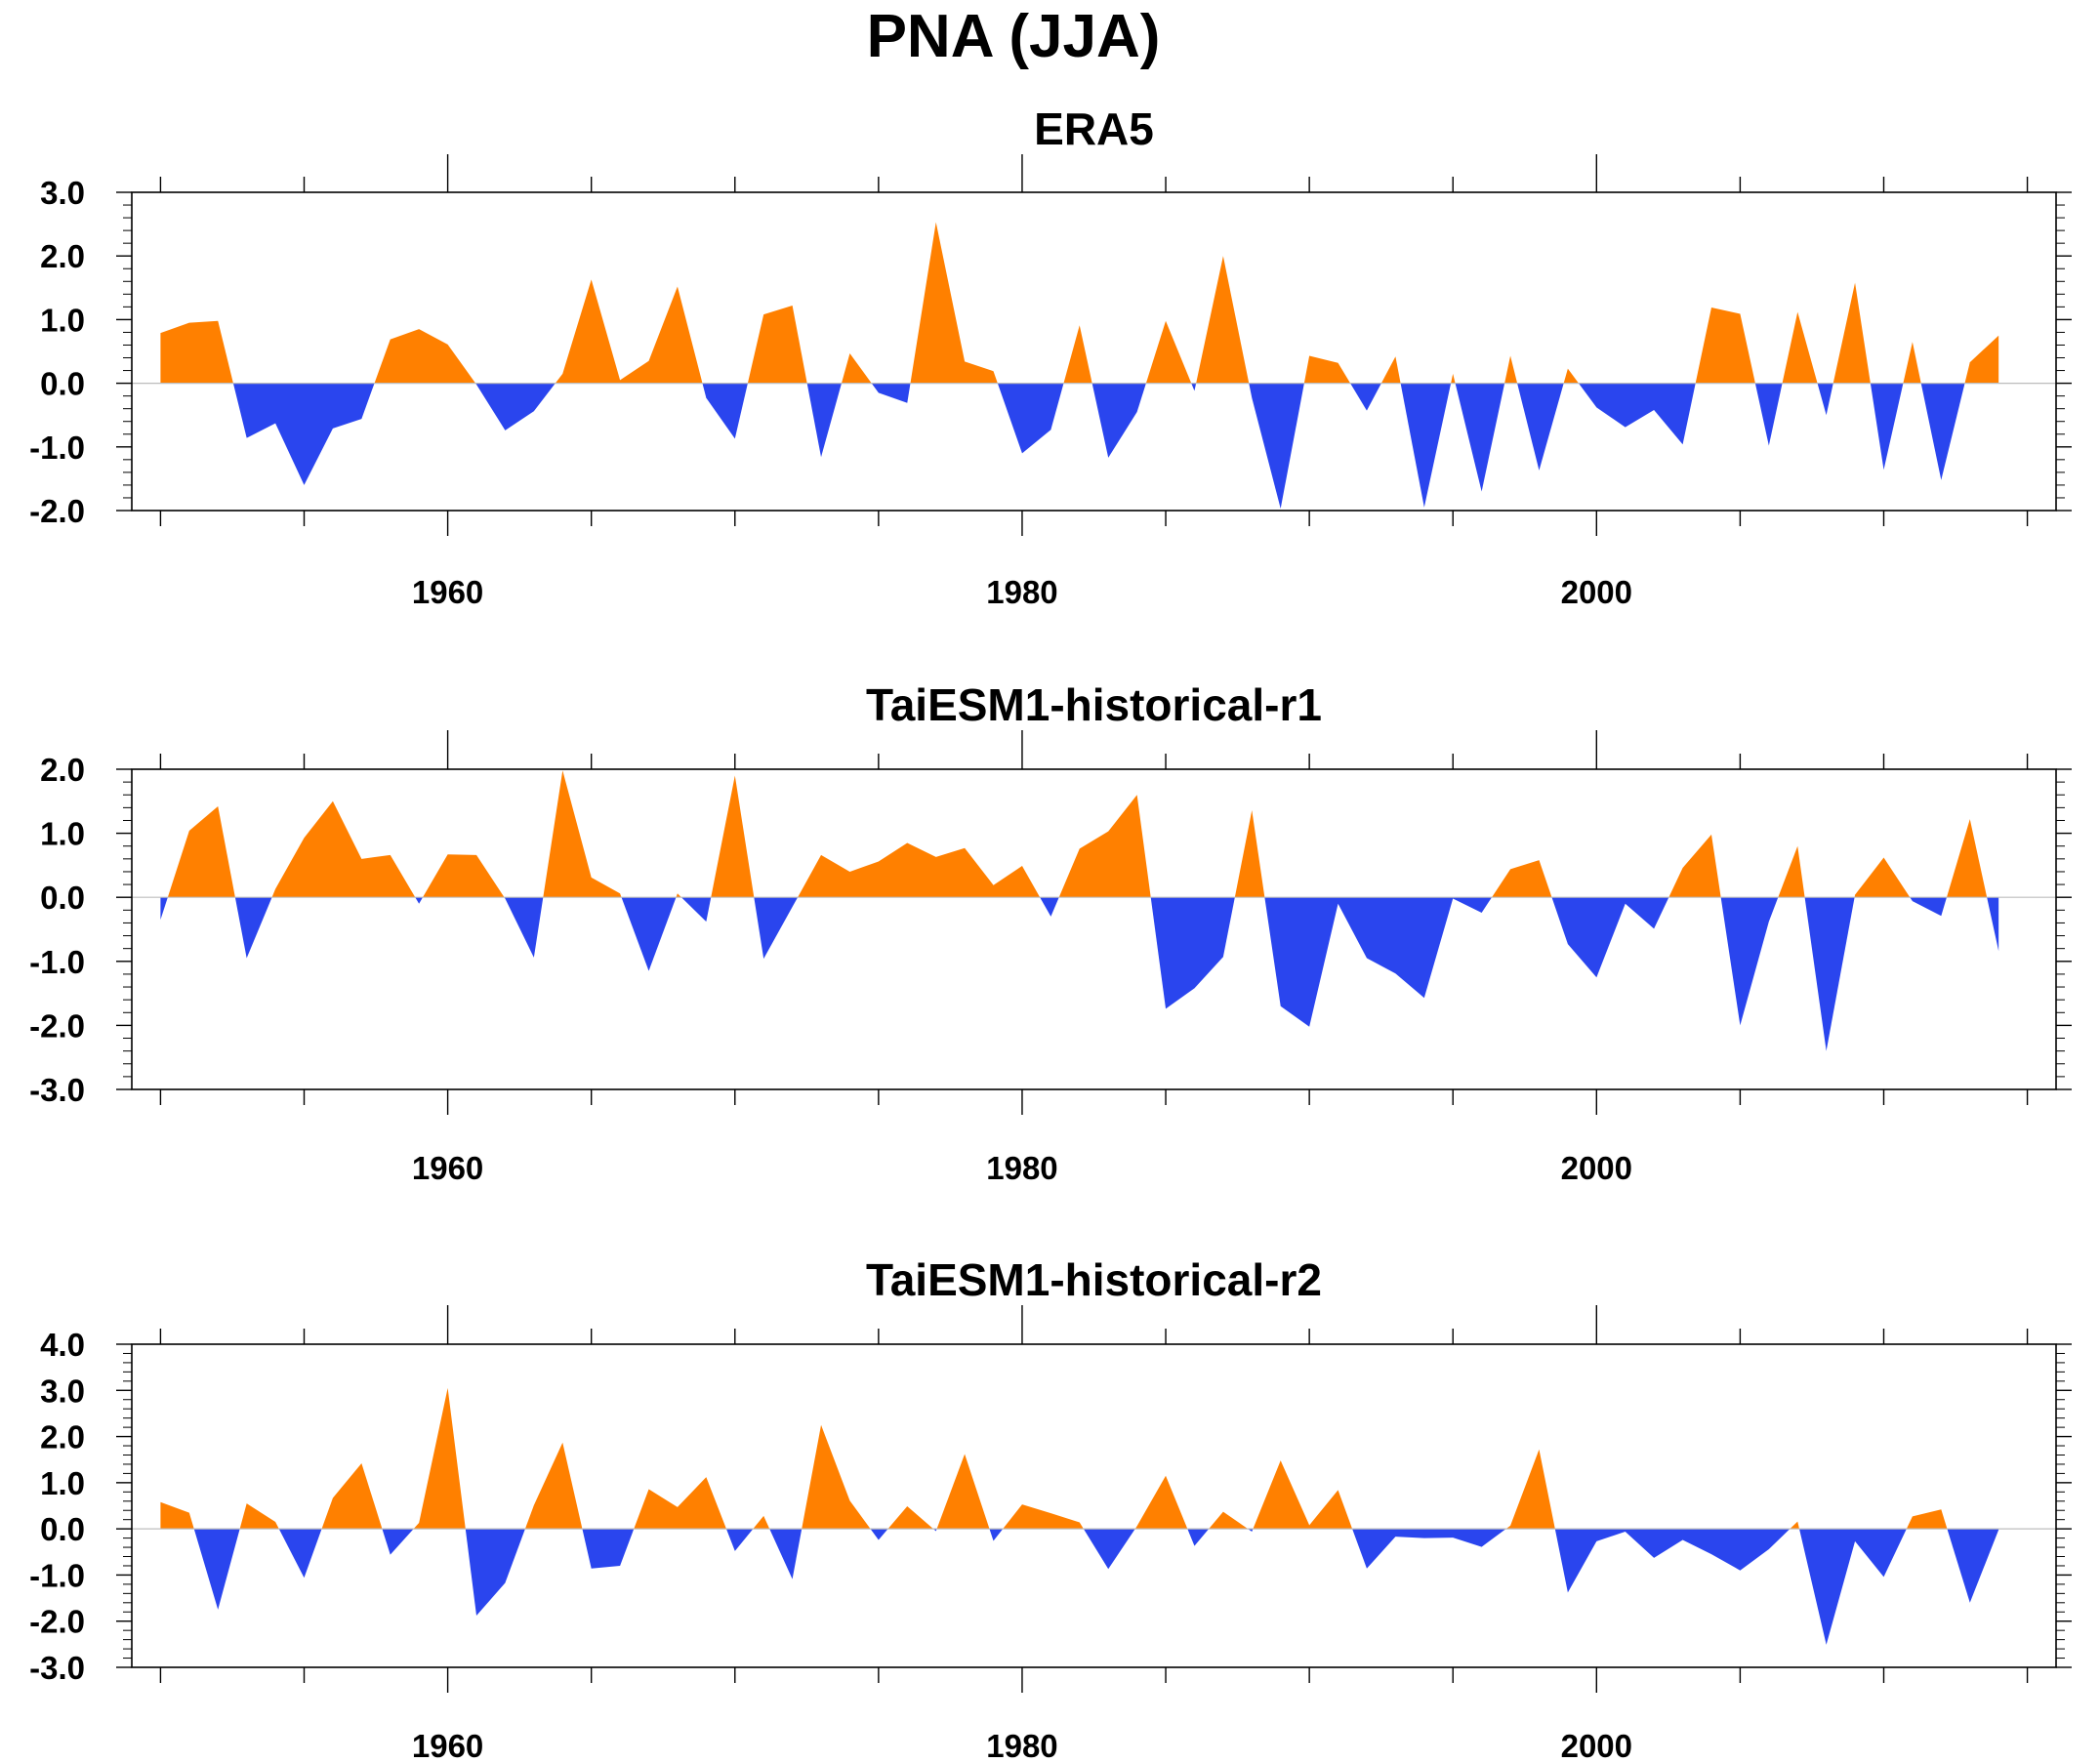 The image size is (2100, 1763). What do you see at coordinates (1094, 1279) in the screenshot?
I see `panel-title: TaiESM1-historical-r2` at bounding box center [1094, 1279].